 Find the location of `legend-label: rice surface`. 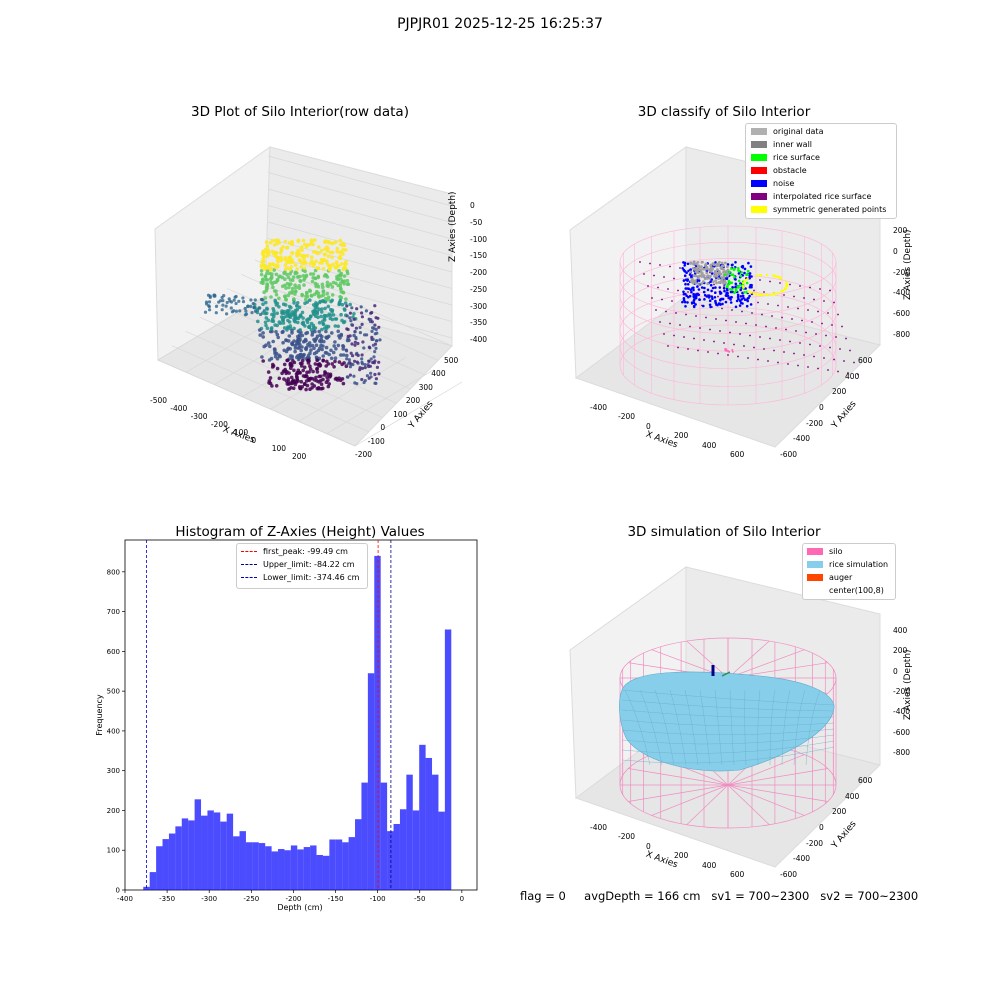

legend-label: rice surface is located at coordinates (796, 157).